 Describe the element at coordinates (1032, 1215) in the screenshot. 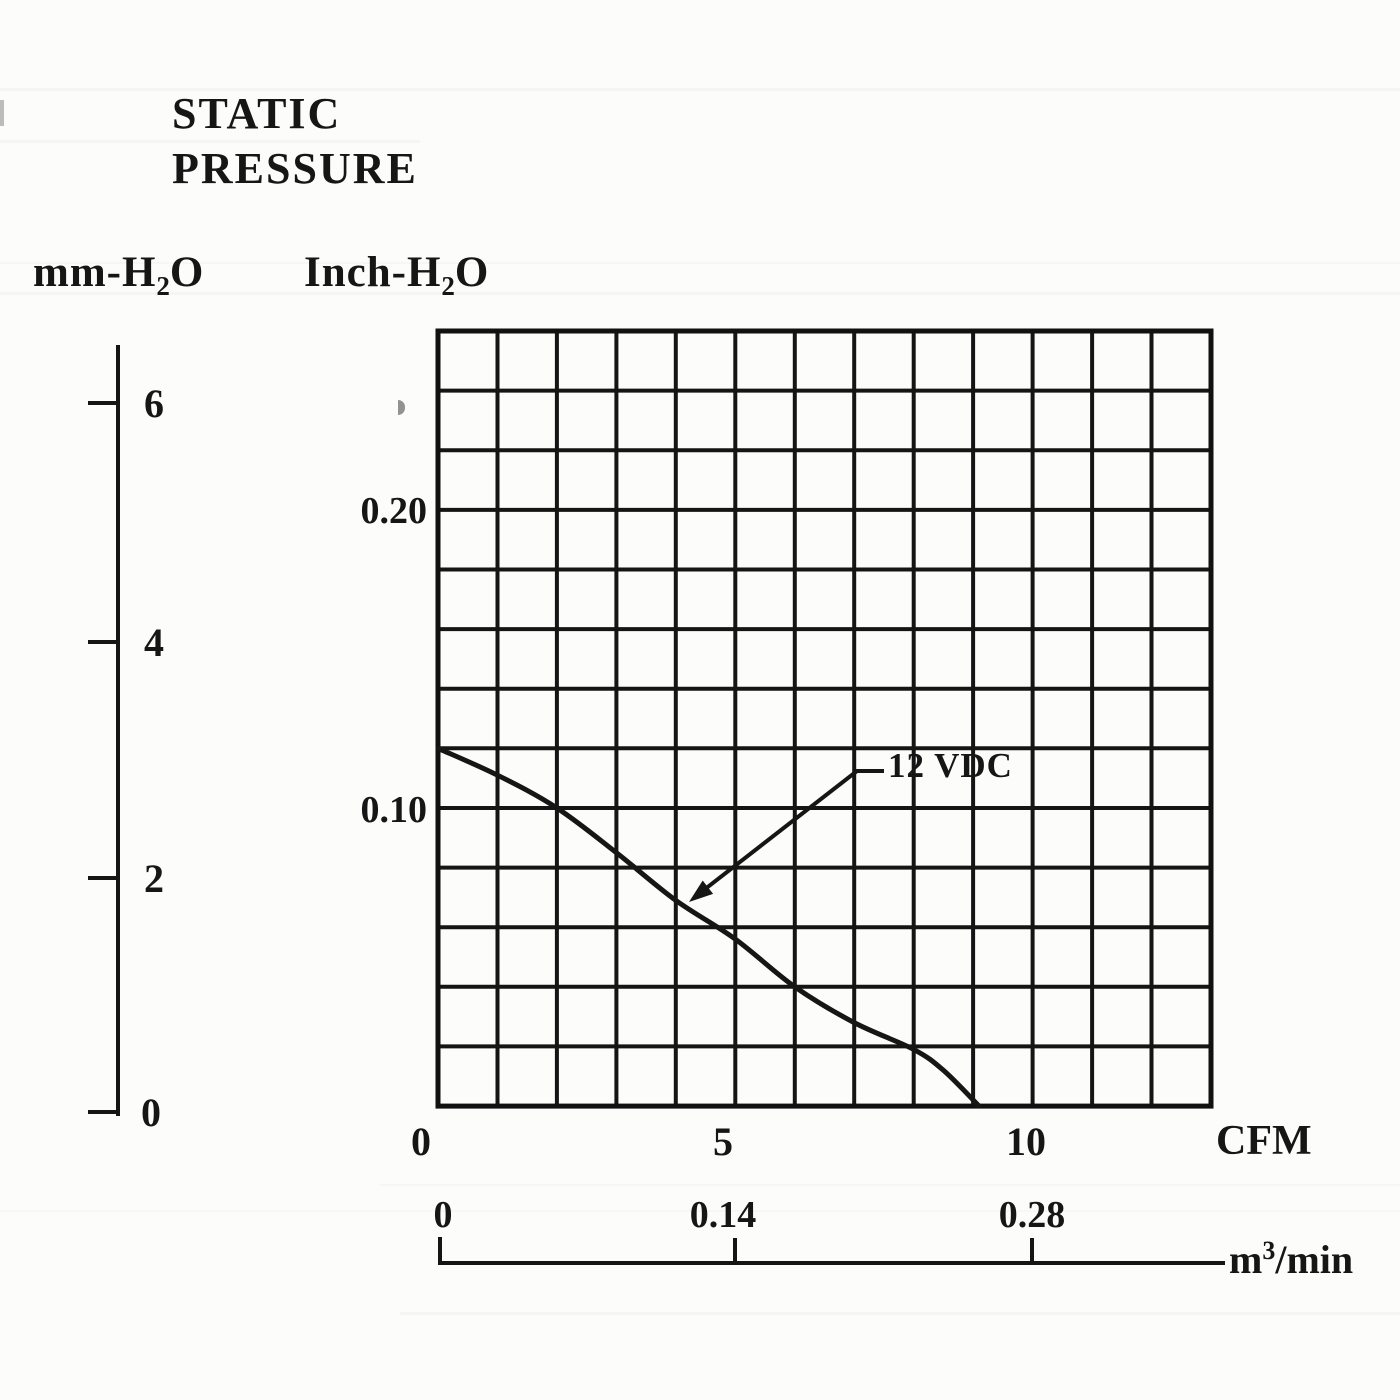

I see `m3min-tick-028: 0.28` at that location.